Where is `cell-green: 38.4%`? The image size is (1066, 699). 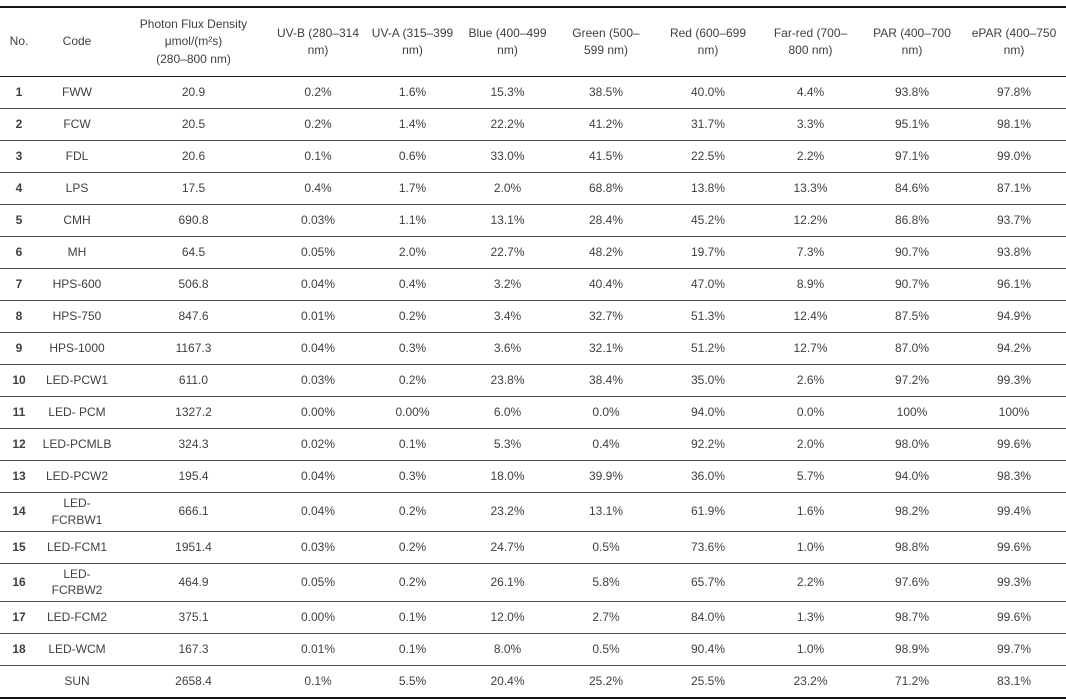
cell-green: 38.4% is located at coordinates (606, 380).